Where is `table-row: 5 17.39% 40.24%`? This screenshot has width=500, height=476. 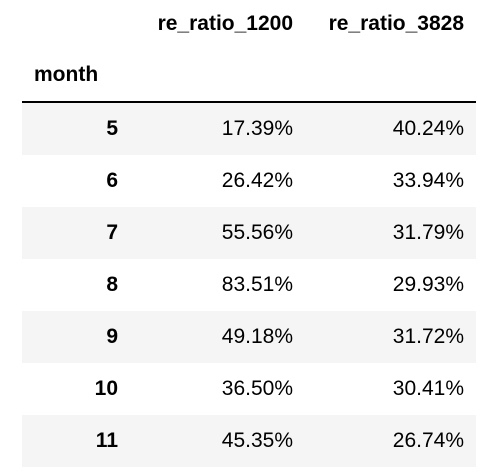
table-row: 5 17.39% 40.24% is located at coordinates (249, 128).